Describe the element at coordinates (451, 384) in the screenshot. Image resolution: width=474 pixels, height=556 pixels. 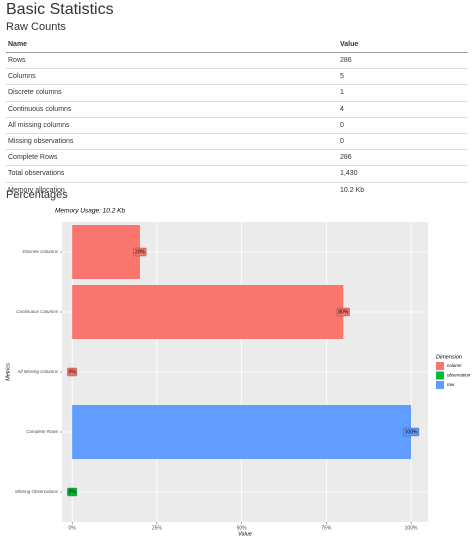
I see `legend-label: row` at that location.